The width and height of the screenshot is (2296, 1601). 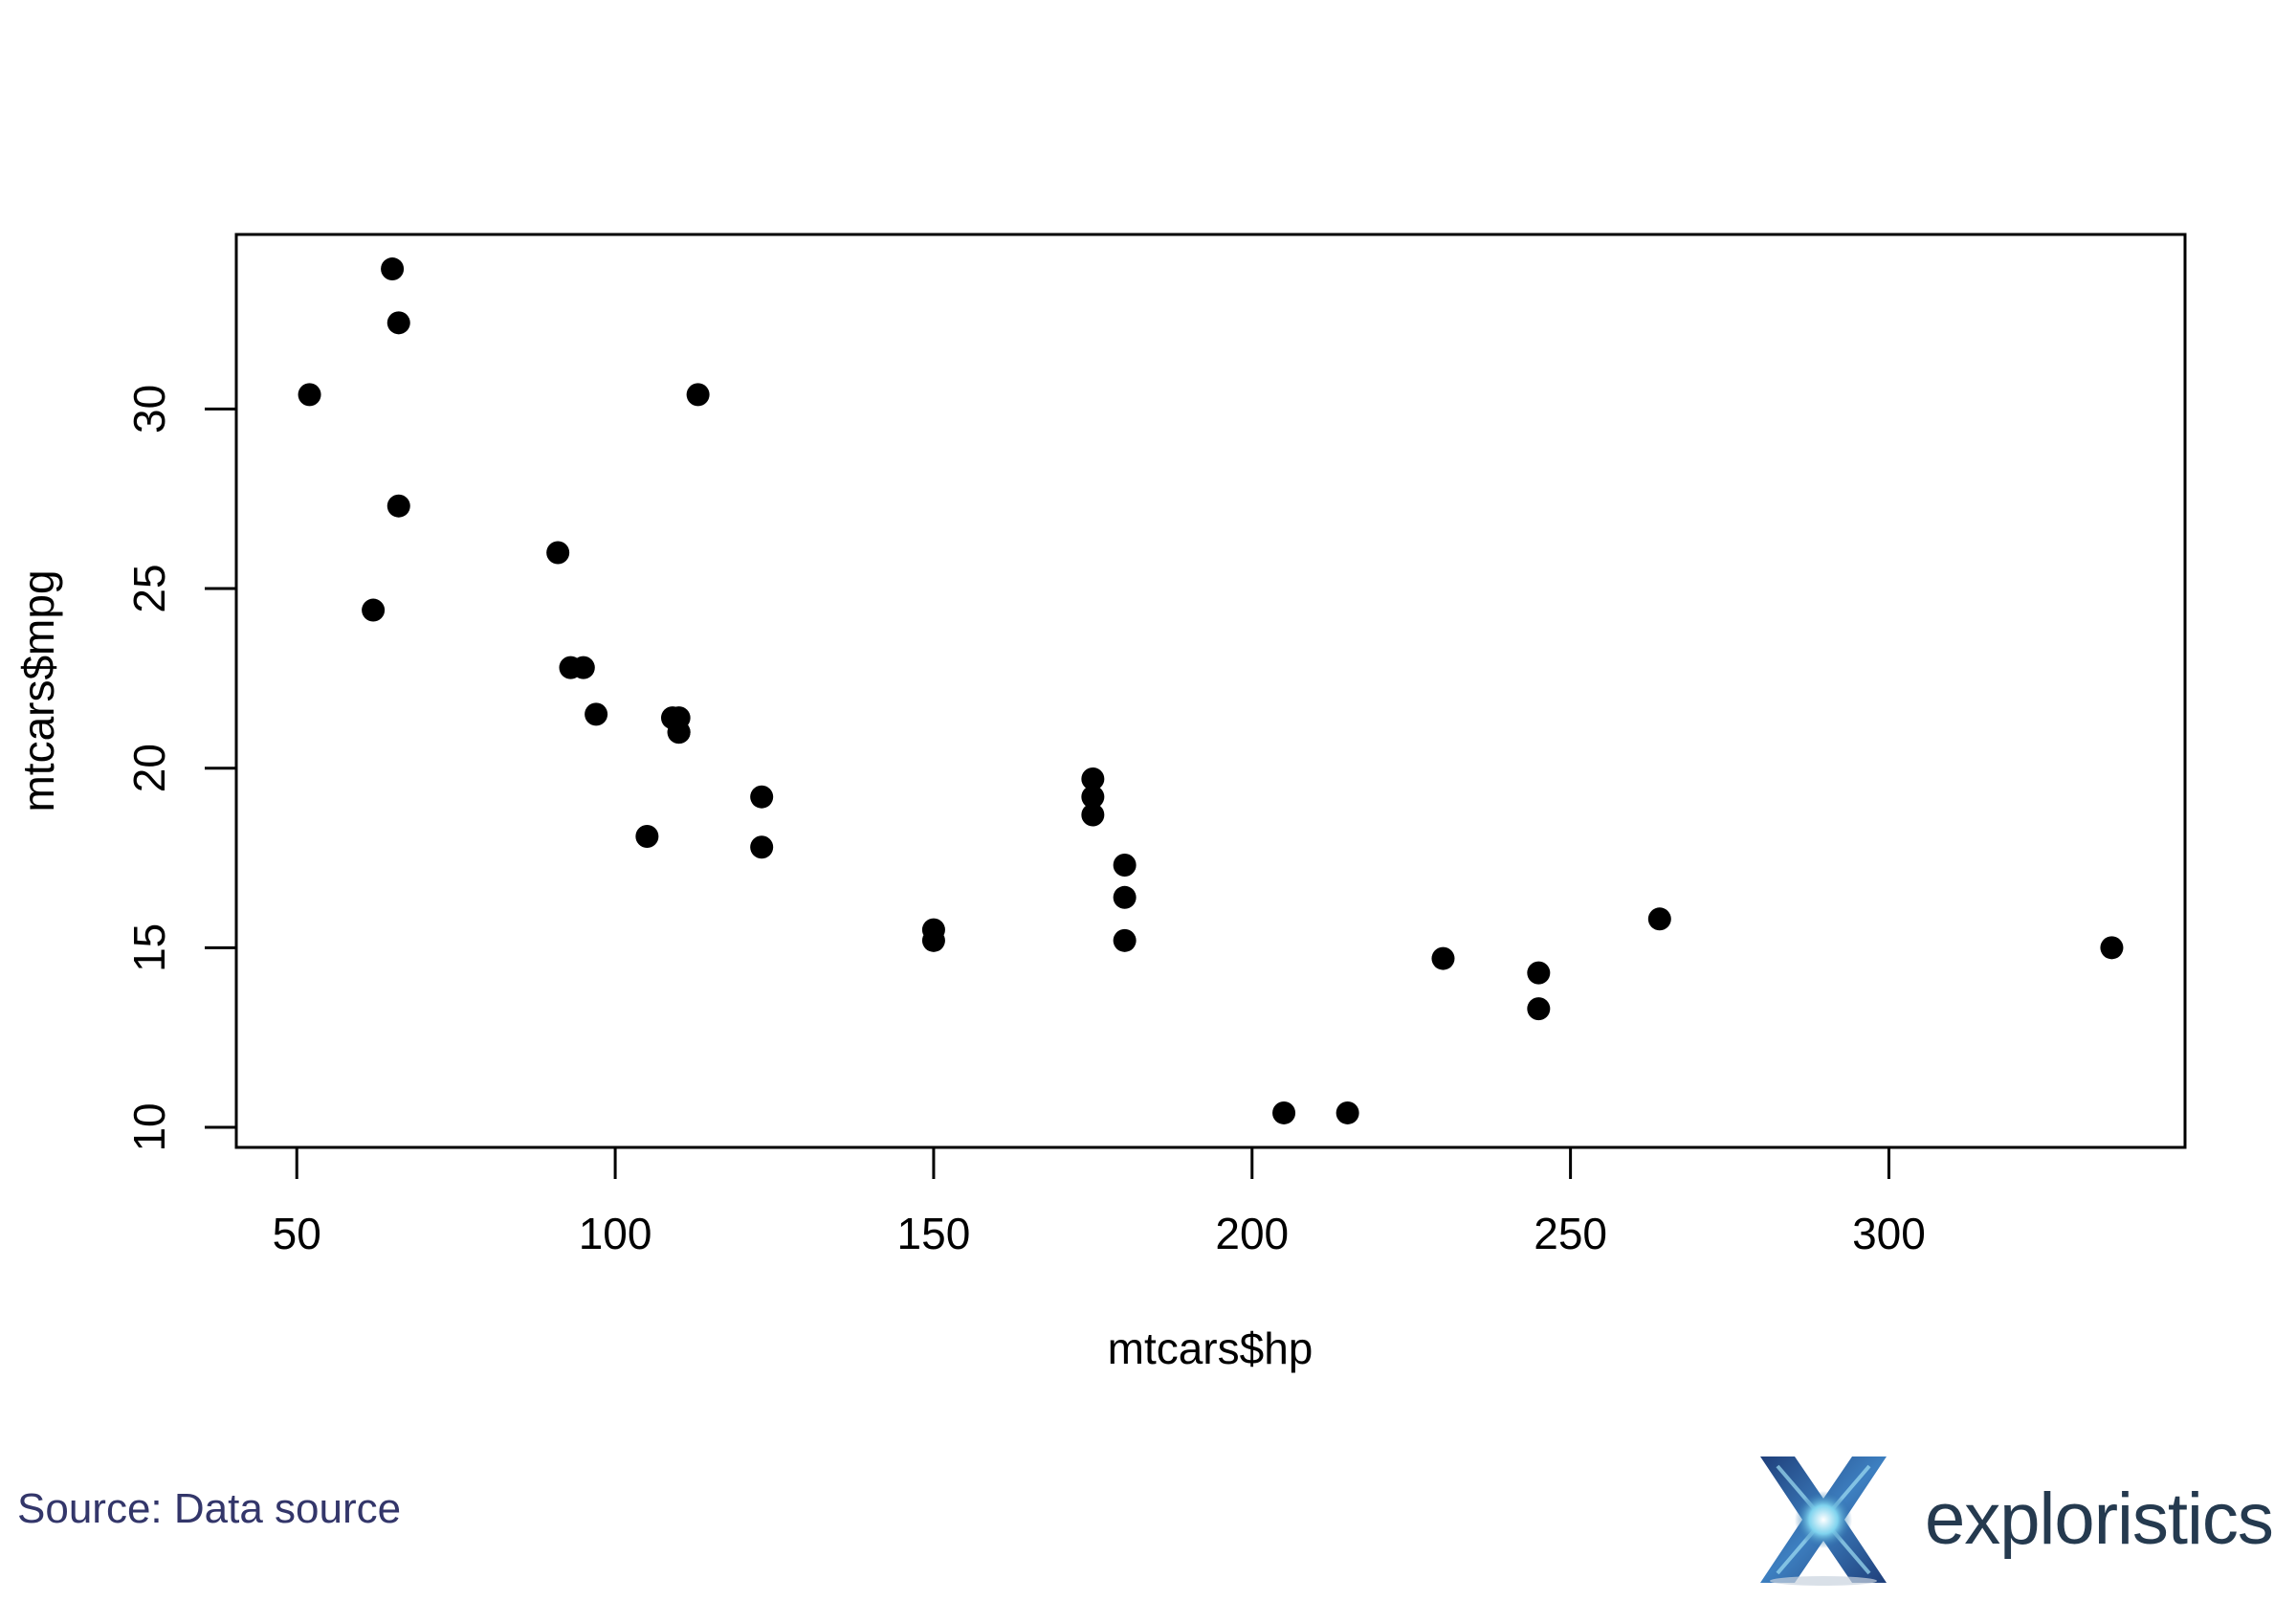 What do you see at coordinates (2099, 1519) in the screenshot?
I see `brand-wordmark: exploristics` at bounding box center [2099, 1519].